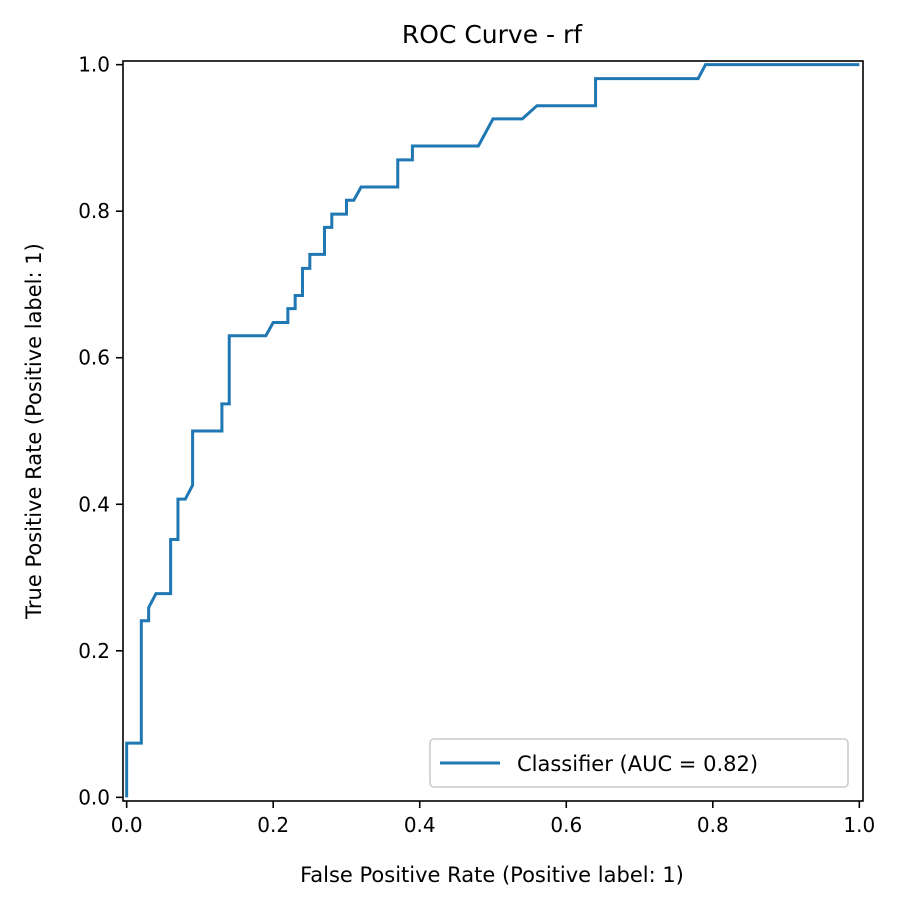 Image resolution: width=897 pixels, height=908 pixels. What do you see at coordinates (492, 875) in the screenshot?
I see `x-axis-label: False Positive Rate (Positive label: 1)` at bounding box center [492, 875].